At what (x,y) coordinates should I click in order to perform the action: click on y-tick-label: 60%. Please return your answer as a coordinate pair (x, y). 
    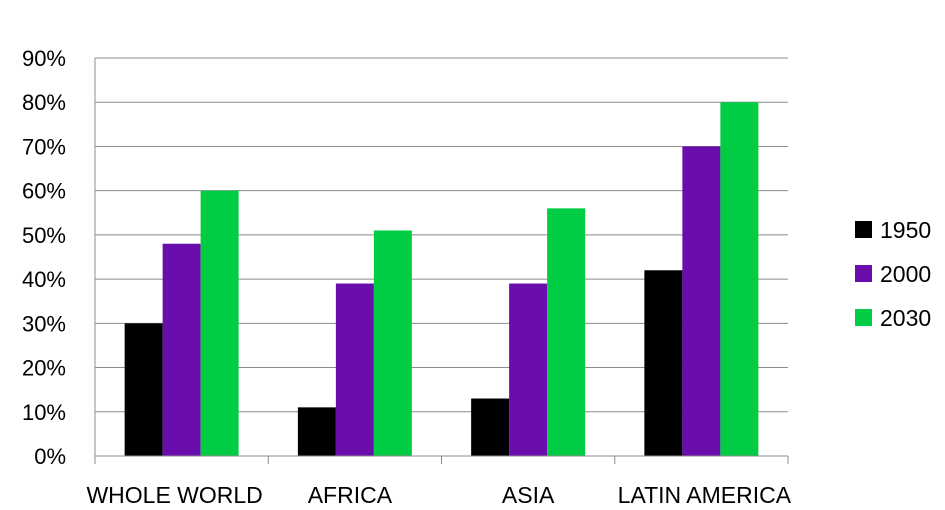
    Looking at the image, I should click on (44, 191).